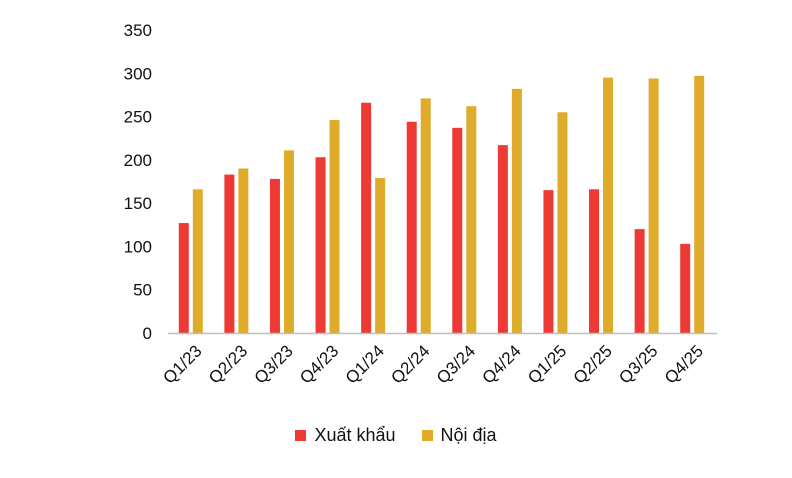 This screenshot has width=792, height=478. Describe the element at coordinates (684, 364) in the screenshot. I see `x-tick-label: Q4/25` at that location.